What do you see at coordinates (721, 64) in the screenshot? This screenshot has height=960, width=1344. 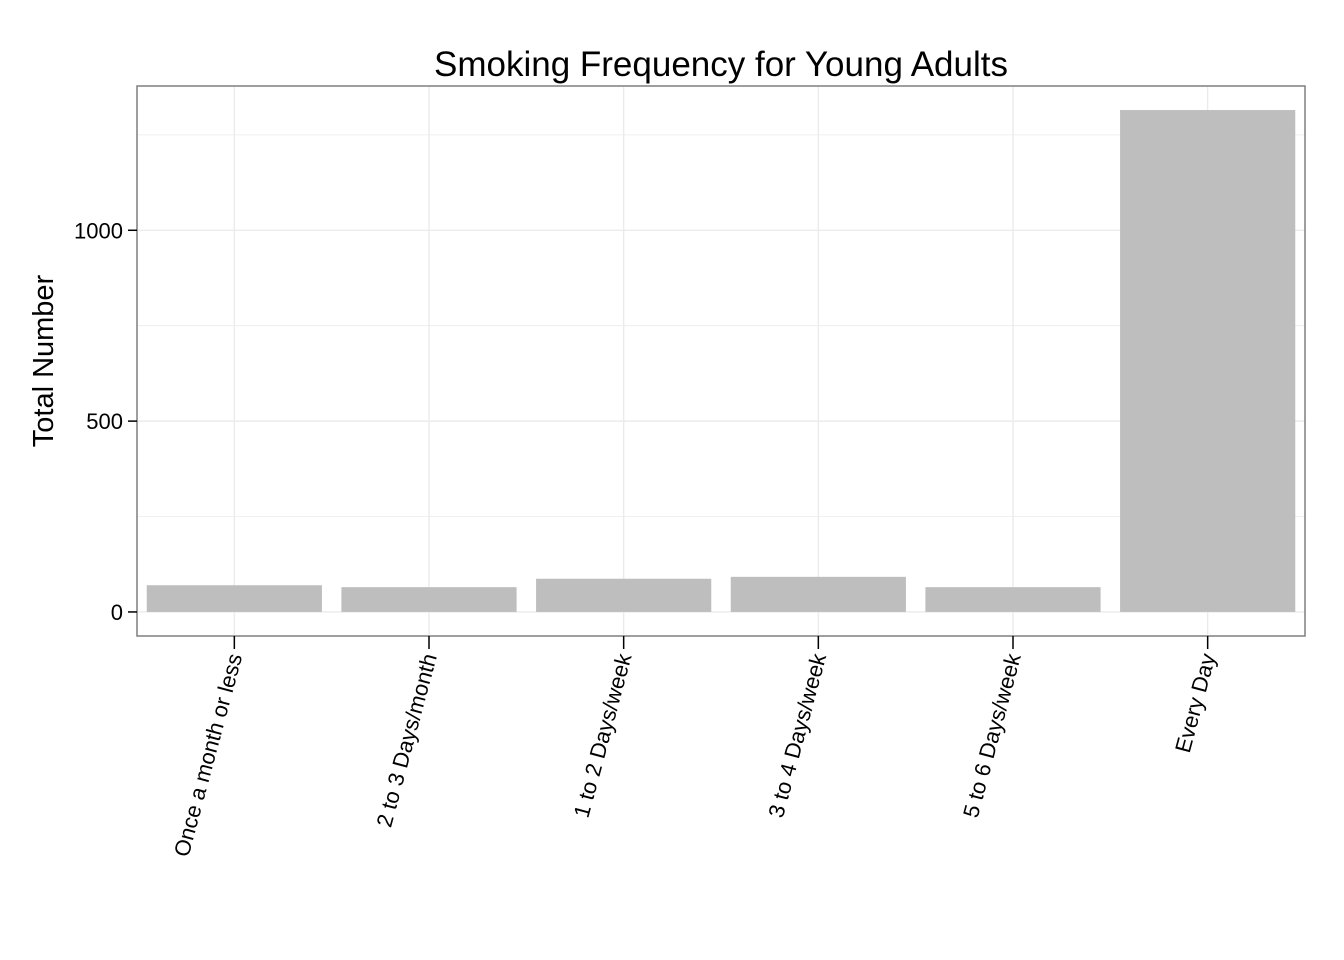 I see `chart-title: Smoking Frequency for Young Adults` at bounding box center [721, 64].